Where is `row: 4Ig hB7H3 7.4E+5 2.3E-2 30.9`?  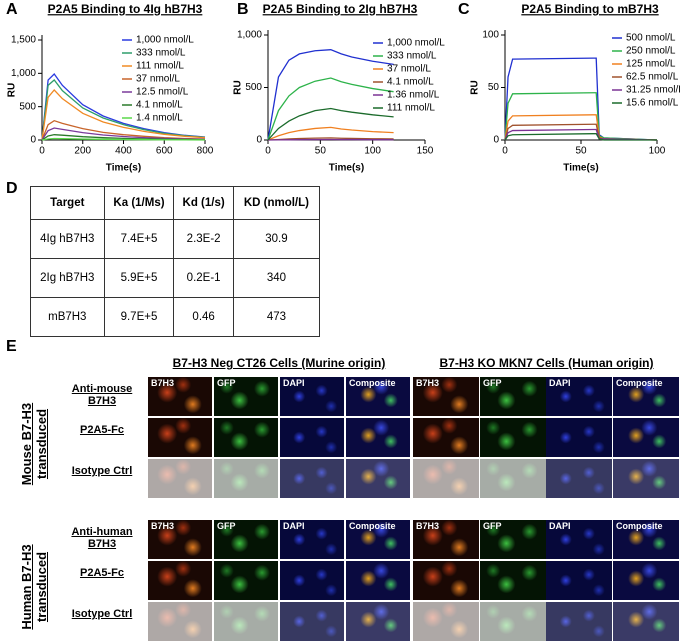 row: 4Ig hB7H3 7.4E+5 2.3E-2 30.9 is located at coordinates (175, 239).